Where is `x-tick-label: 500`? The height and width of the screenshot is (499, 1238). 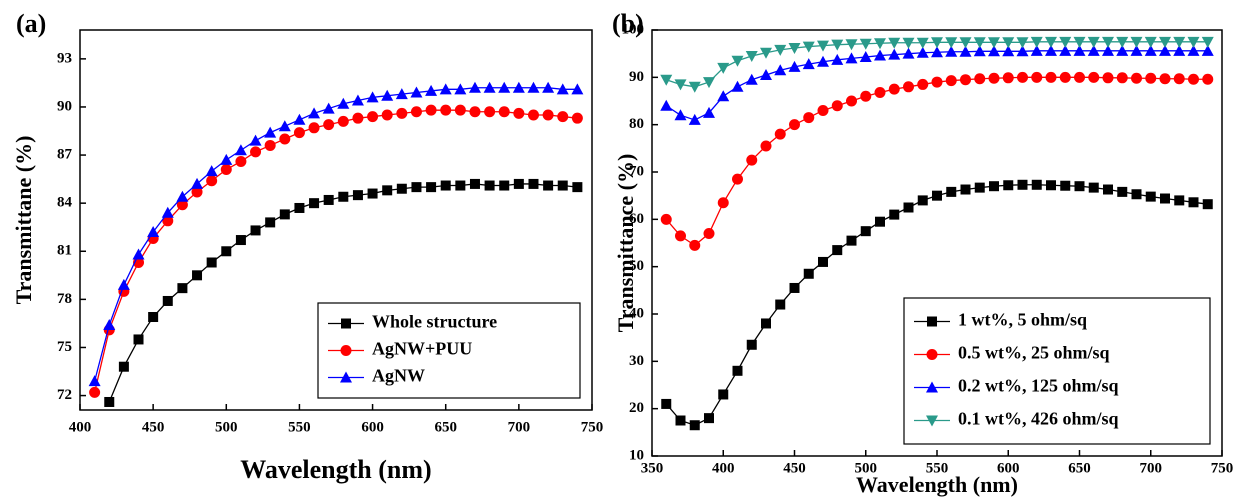
x-tick-label: 500 is located at coordinates (866, 468).